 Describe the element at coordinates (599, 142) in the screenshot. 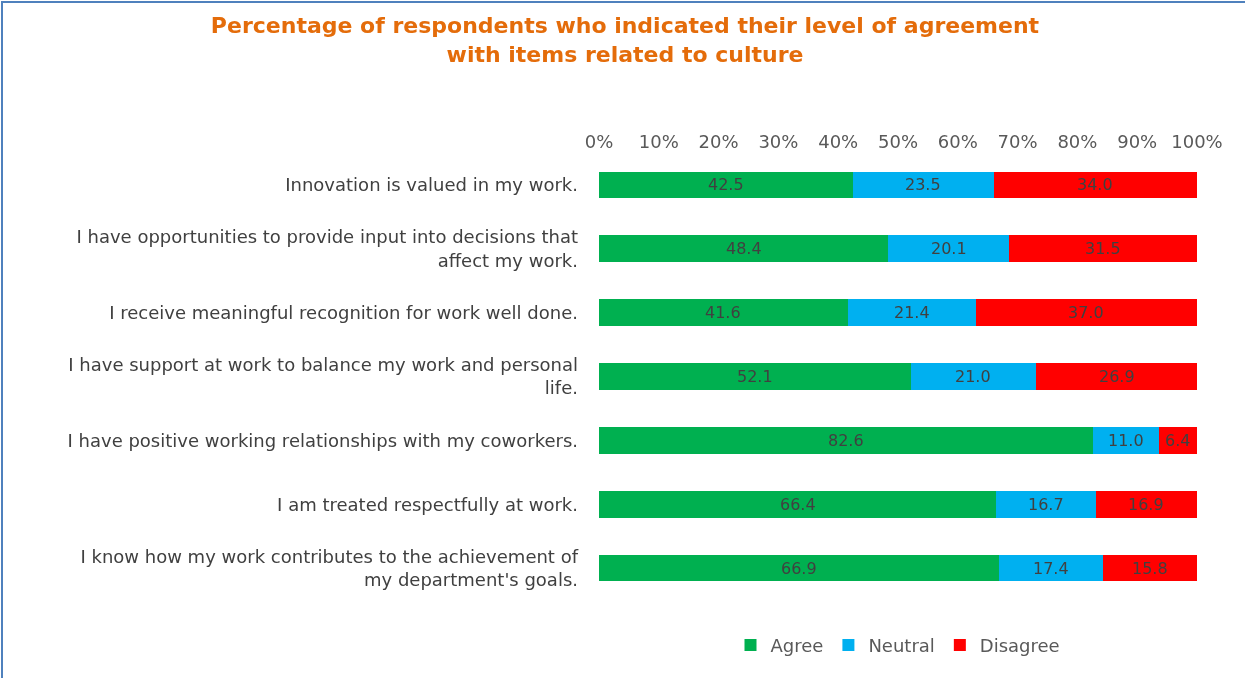

I see `x-tick-label: 0%` at that location.